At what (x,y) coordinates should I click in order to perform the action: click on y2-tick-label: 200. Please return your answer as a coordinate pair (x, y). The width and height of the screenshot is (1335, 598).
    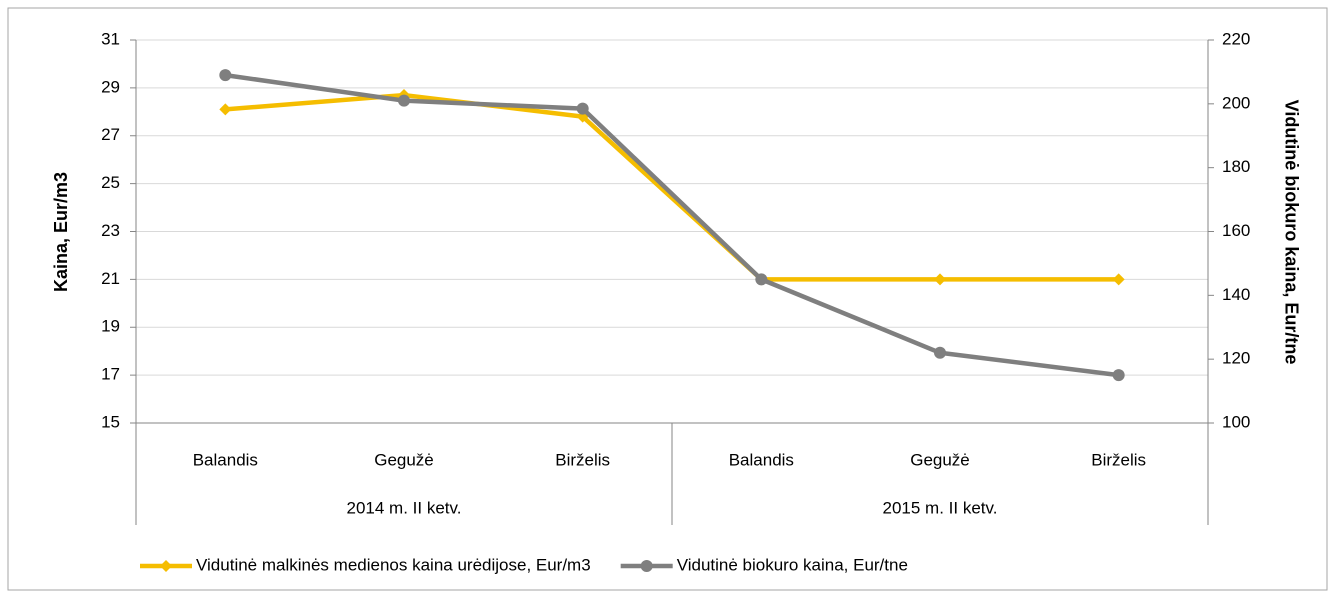
    Looking at the image, I should click on (1236, 102).